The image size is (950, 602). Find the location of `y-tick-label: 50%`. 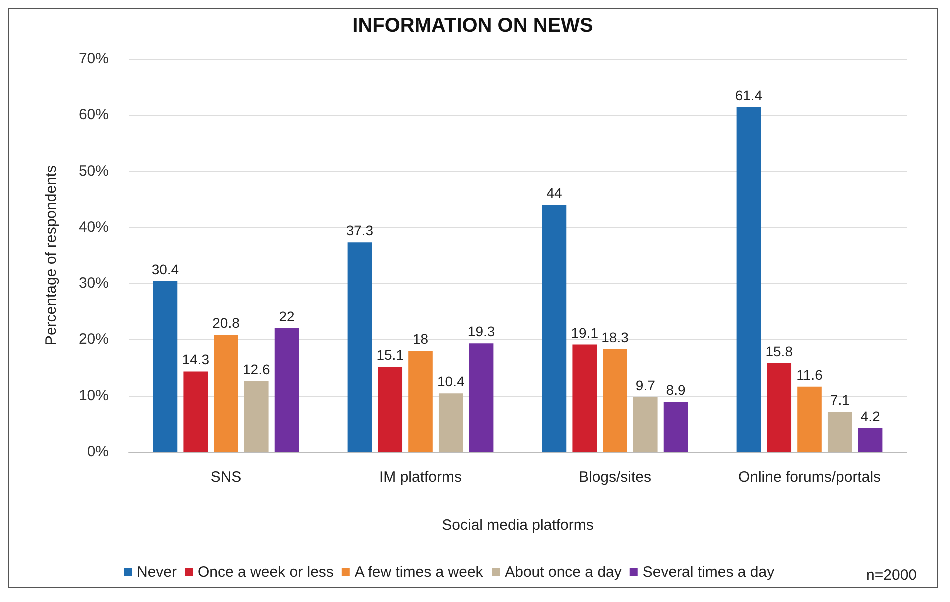

y-tick-label: 50% is located at coordinates (93, 171).